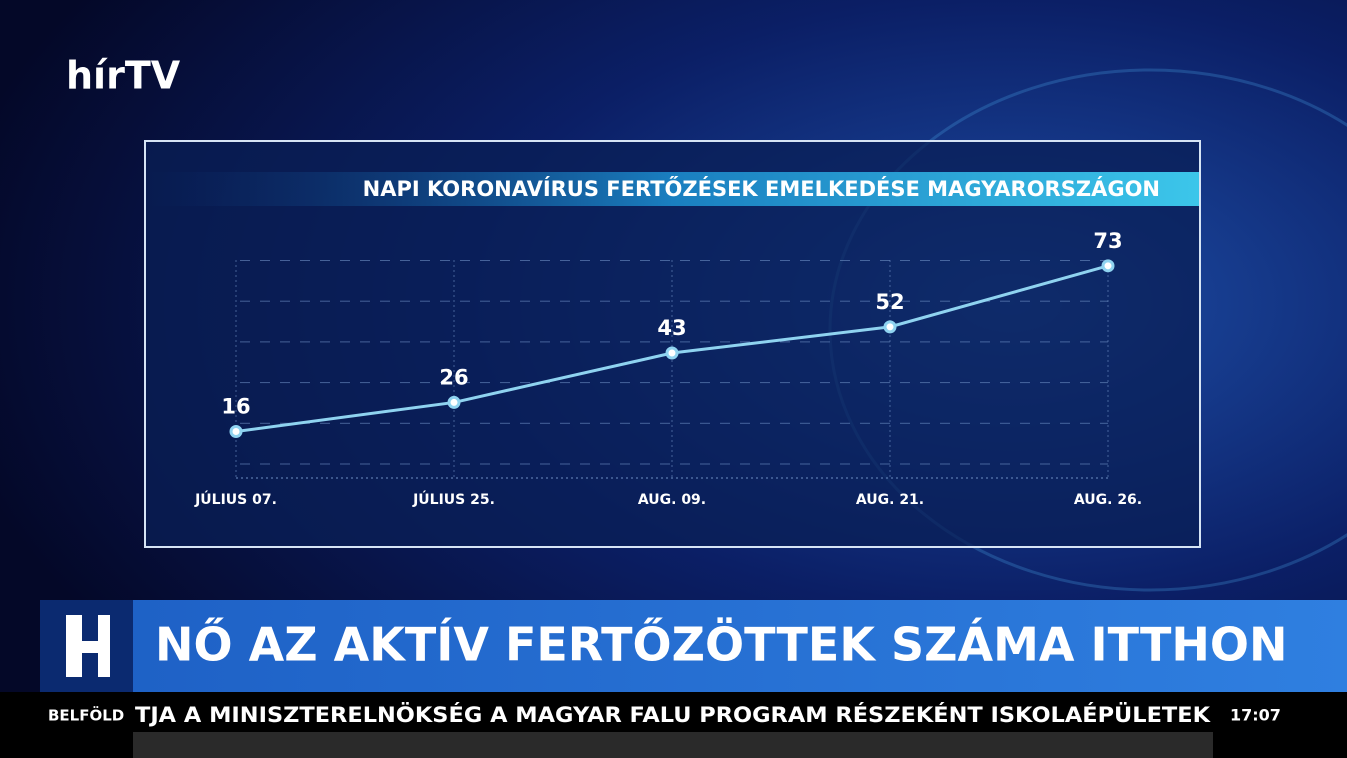 The image size is (1347, 758). I want to click on value-label: 43, so click(671, 328).